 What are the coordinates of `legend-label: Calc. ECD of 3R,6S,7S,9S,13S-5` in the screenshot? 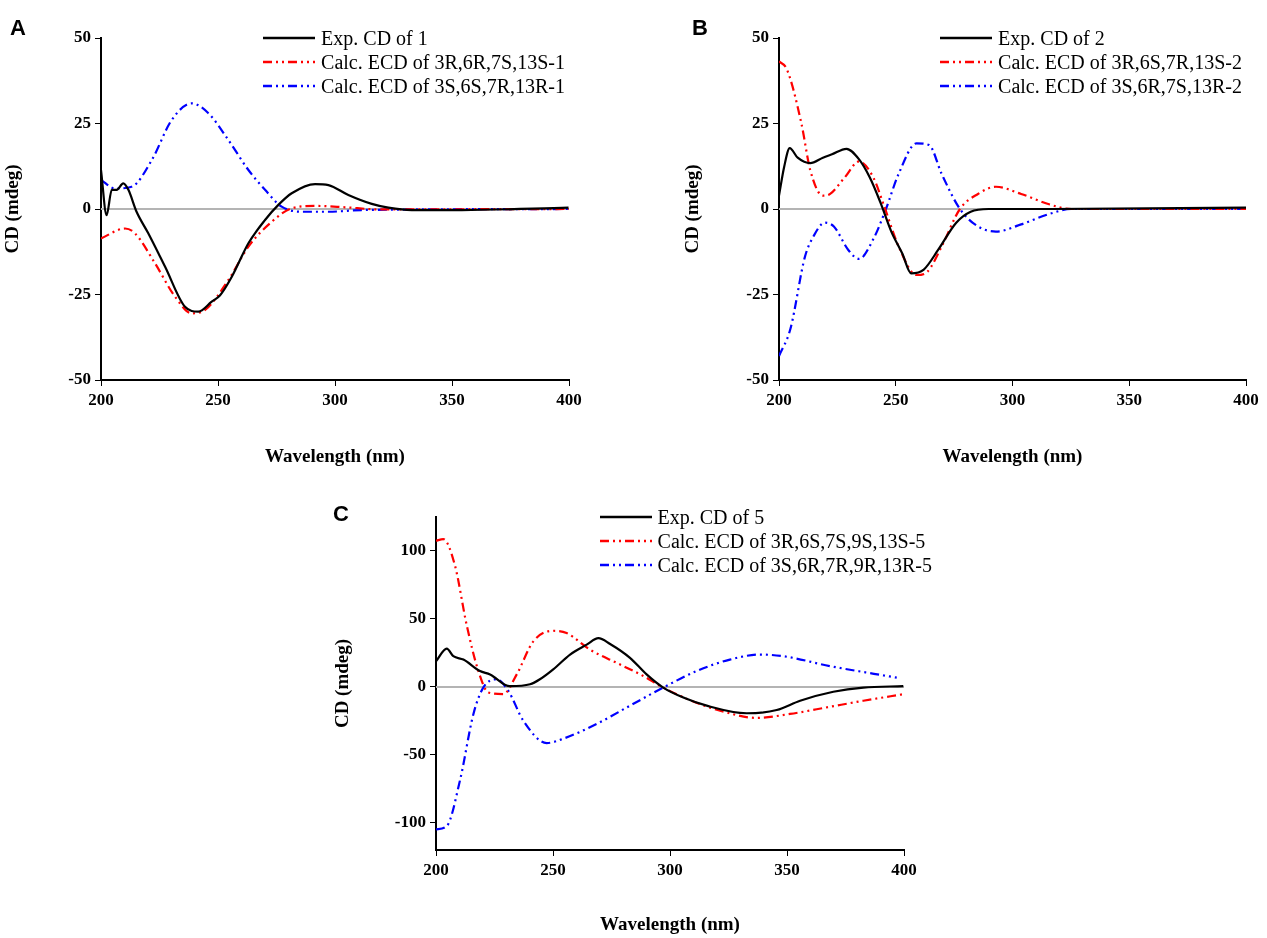 It's located at (791, 541).